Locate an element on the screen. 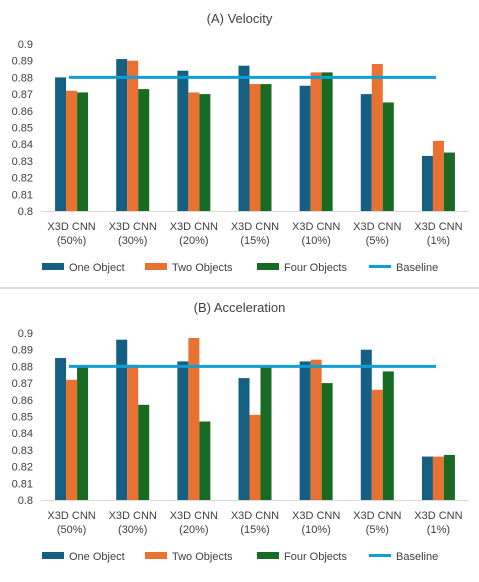 This screenshot has width=479, height=582. legend-label: Baseline is located at coordinates (417, 557).